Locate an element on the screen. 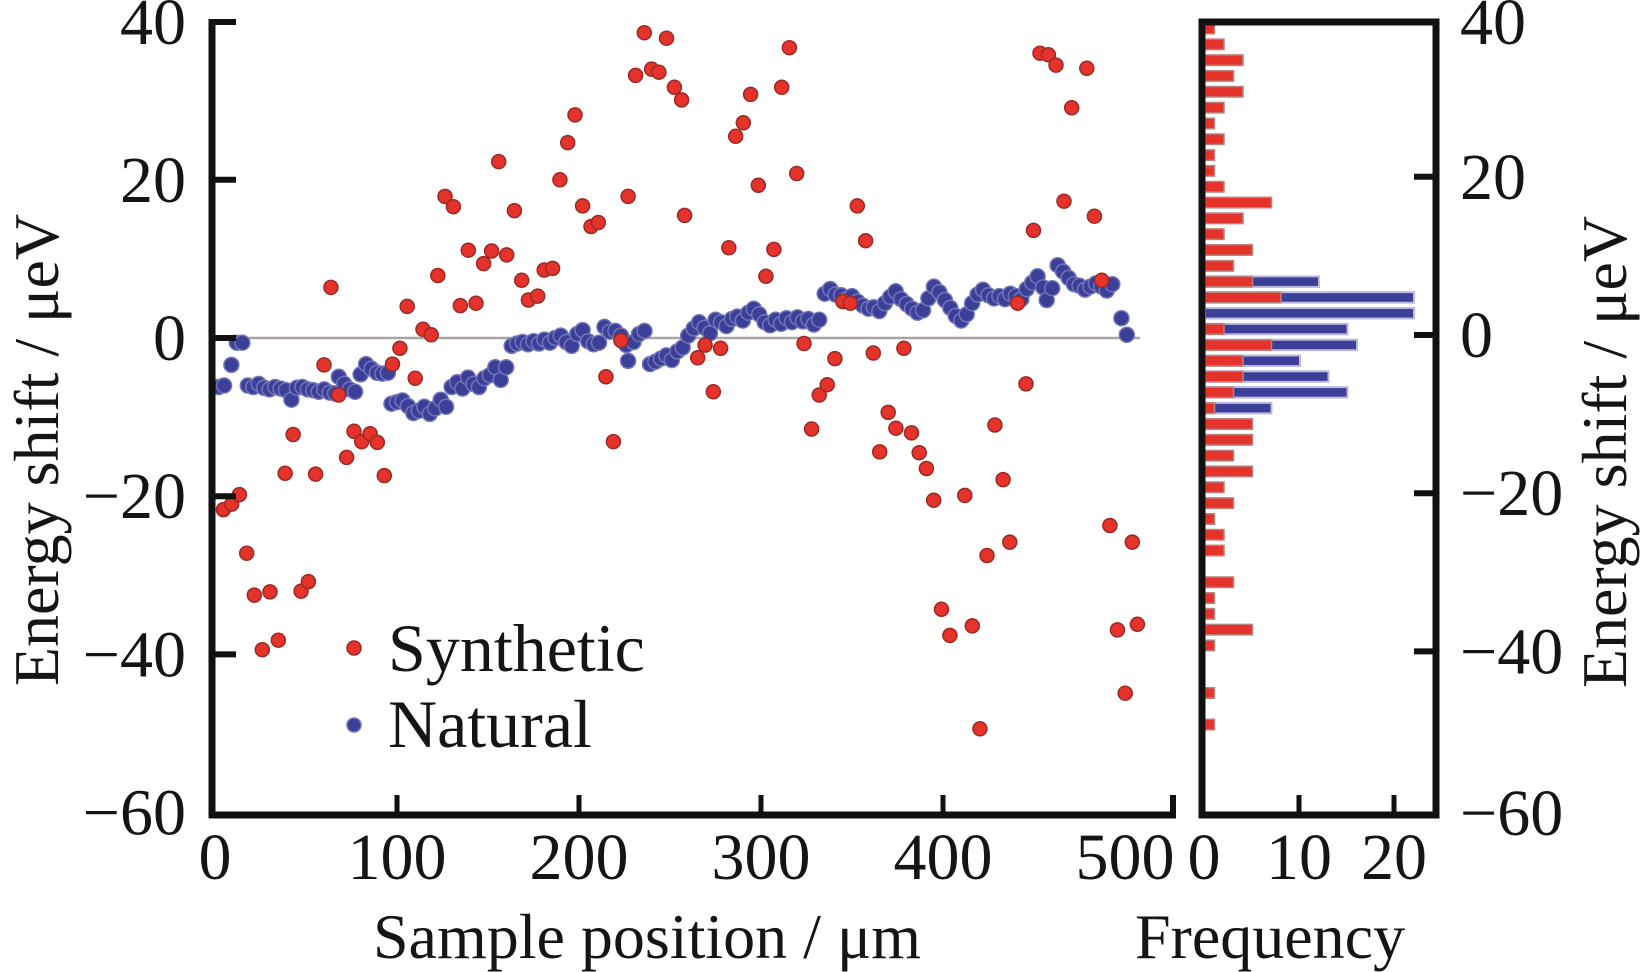 This screenshot has width=1645, height=972. y-tick-label: 0 is located at coordinates (169, 338).